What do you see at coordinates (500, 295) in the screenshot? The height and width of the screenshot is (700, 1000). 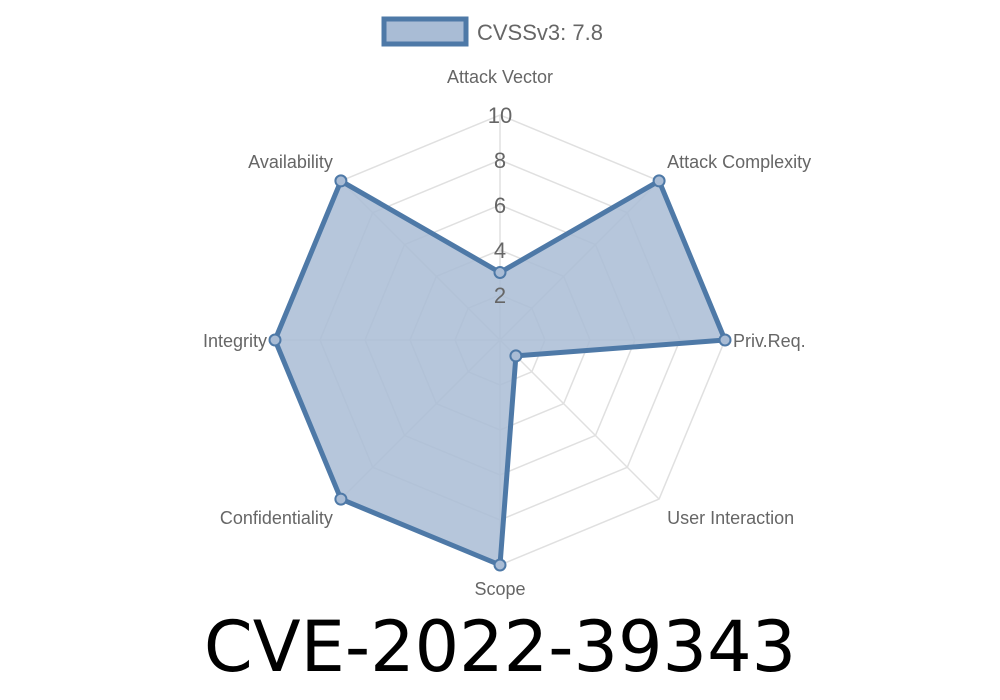 I see `tick-label: 2` at bounding box center [500, 295].